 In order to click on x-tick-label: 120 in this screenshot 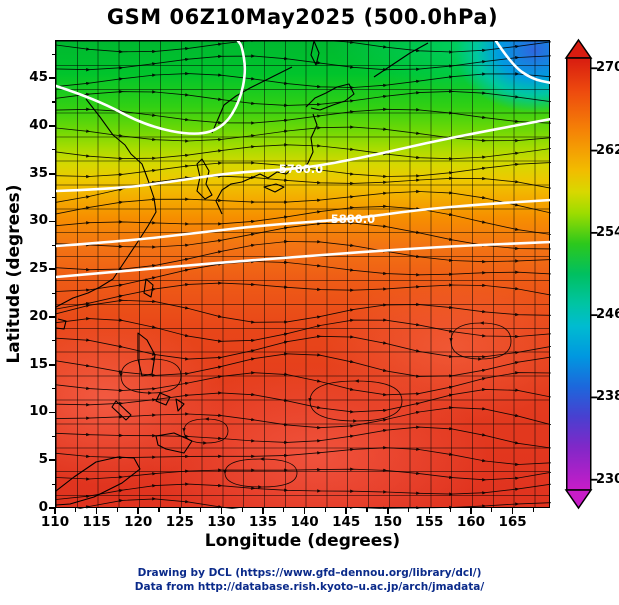, I will do `click(138, 522)`.